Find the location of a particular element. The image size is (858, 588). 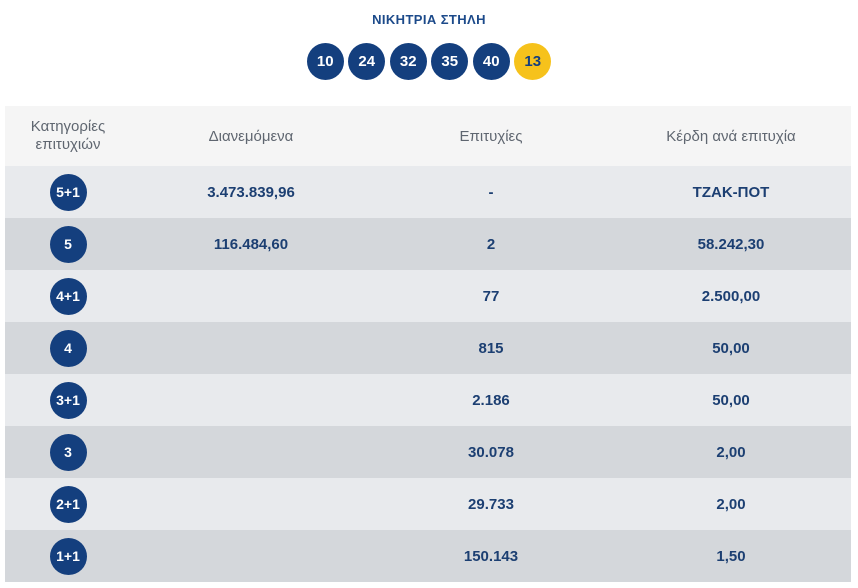

winning-column-title: ΝΙΚΗΤΡΙΑ ΣΤΗΛΗ is located at coordinates (429, 19).